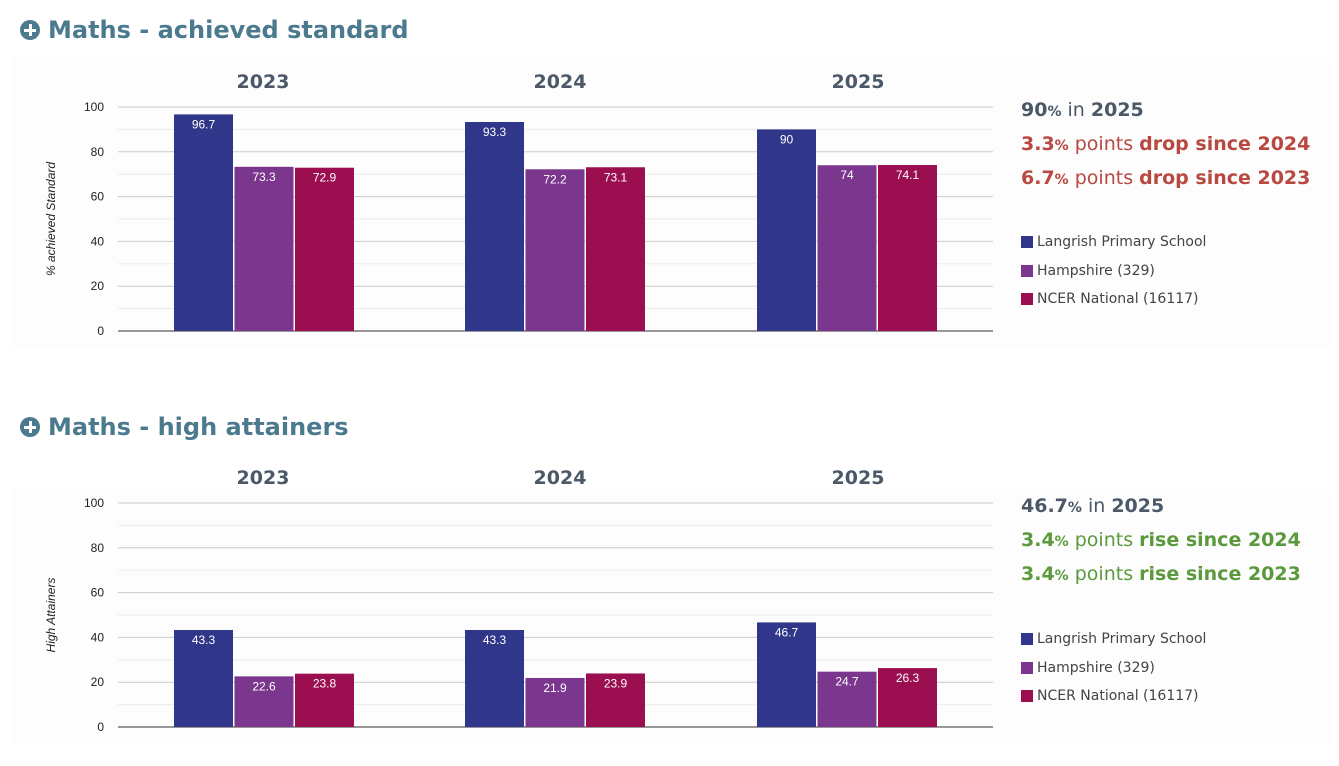  Describe the element at coordinates (228, 30) in the screenshot. I see `section-title: Maths - achieved standard` at that location.